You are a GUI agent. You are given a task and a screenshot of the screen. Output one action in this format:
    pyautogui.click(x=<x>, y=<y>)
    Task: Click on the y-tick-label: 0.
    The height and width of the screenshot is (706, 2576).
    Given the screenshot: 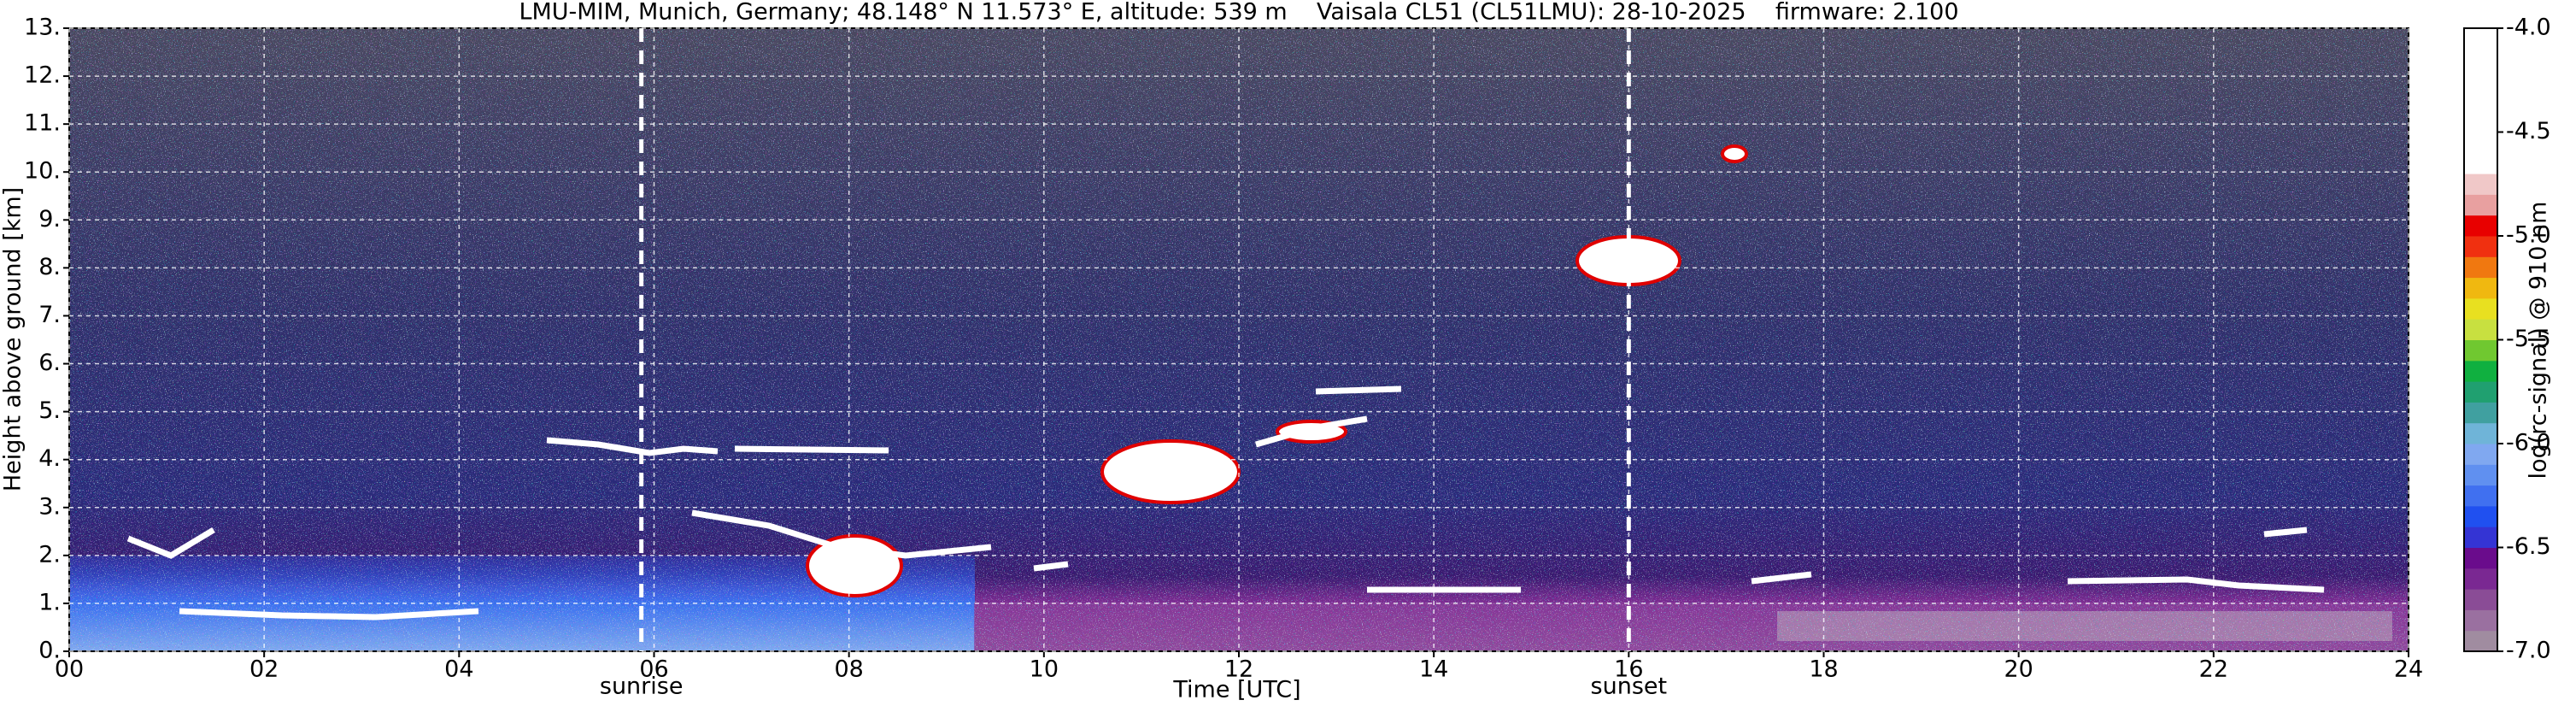 What is the action you would take?
    pyautogui.click(x=49, y=651)
    